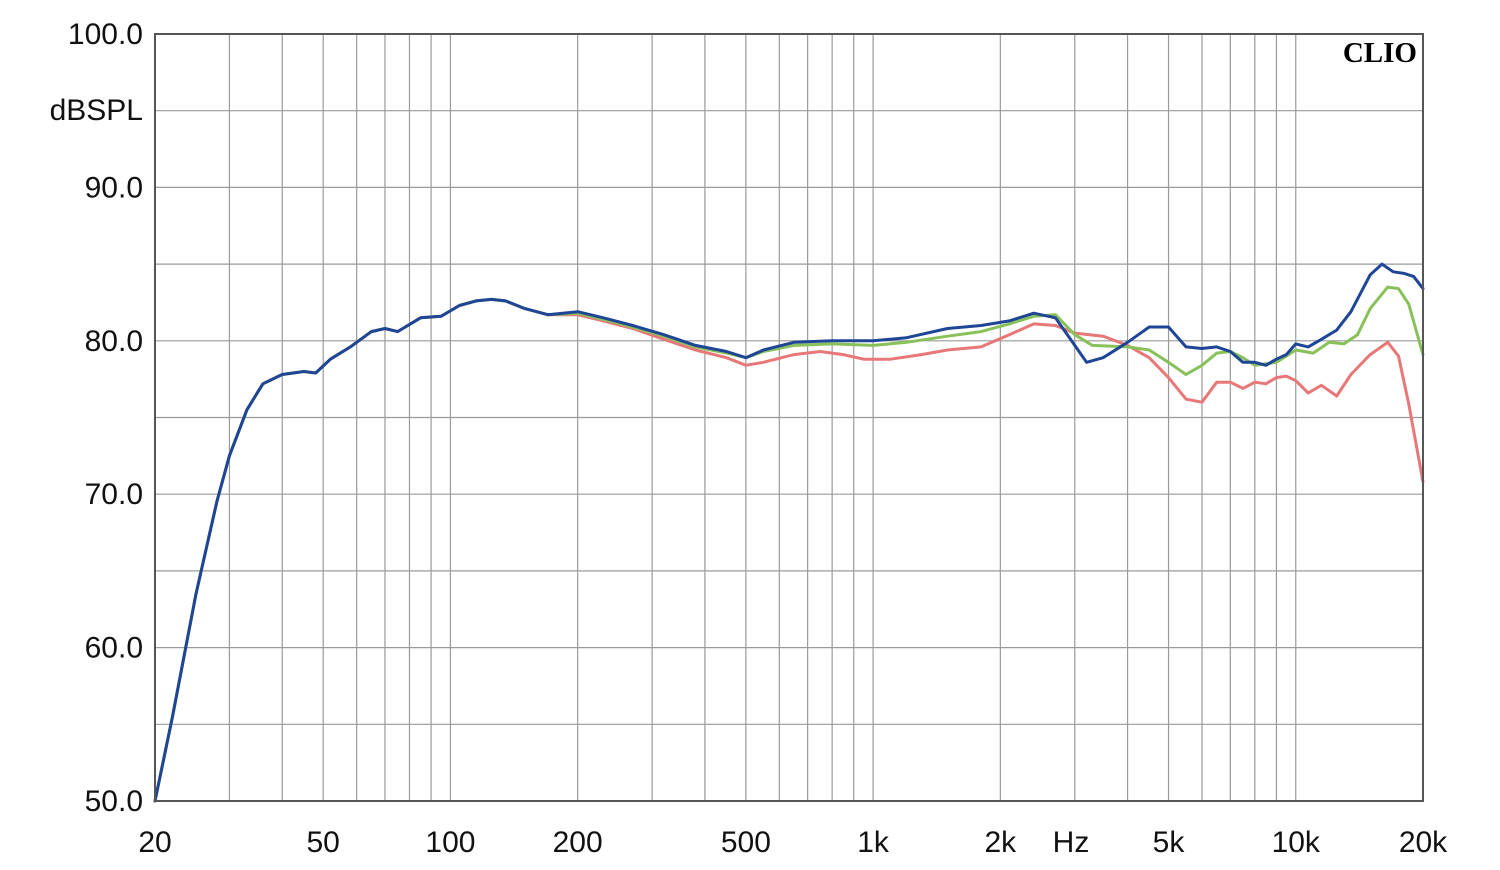 This screenshot has width=1500, height=870. Describe the element at coordinates (1169, 842) in the screenshot. I see `x-tick-label: 5k` at that location.